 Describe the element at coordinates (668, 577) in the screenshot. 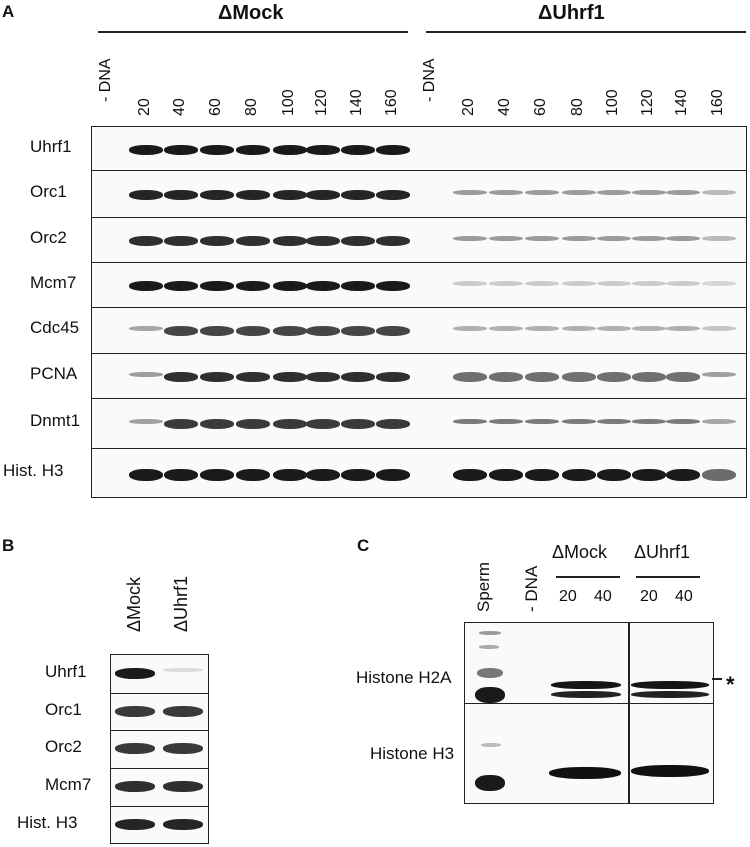

I see `panel-c-group-uhrf1-bar` at that location.